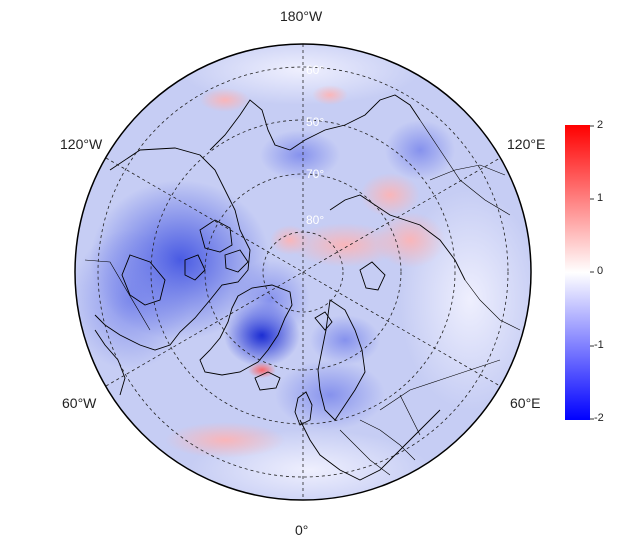 Image resolution: width=625 pixels, height=552 pixels. Describe the element at coordinates (592, 272) in the screenshot. I see `colorbar-ticks` at that location.